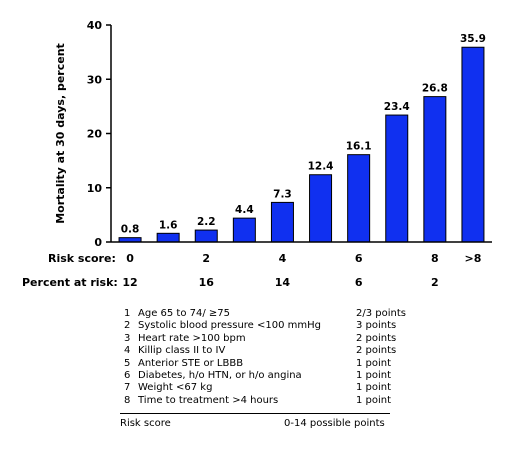 The width and height of the screenshot is (516, 451). What do you see at coordinates (206, 222) in the screenshot?
I see `data-label: 2.2` at bounding box center [206, 222].